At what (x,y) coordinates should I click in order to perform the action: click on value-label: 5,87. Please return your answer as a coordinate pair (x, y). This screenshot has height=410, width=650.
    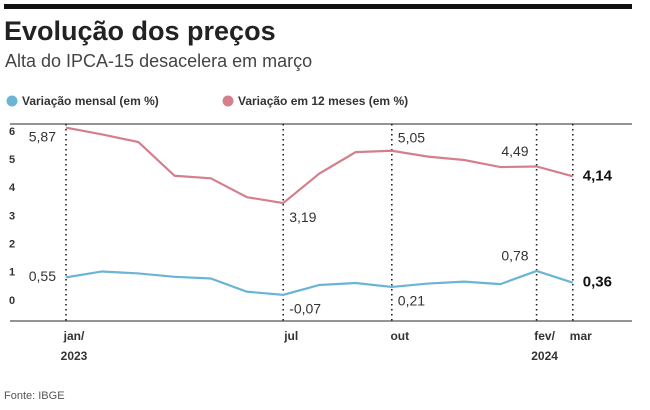
    Looking at the image, I should click on (42, 136).